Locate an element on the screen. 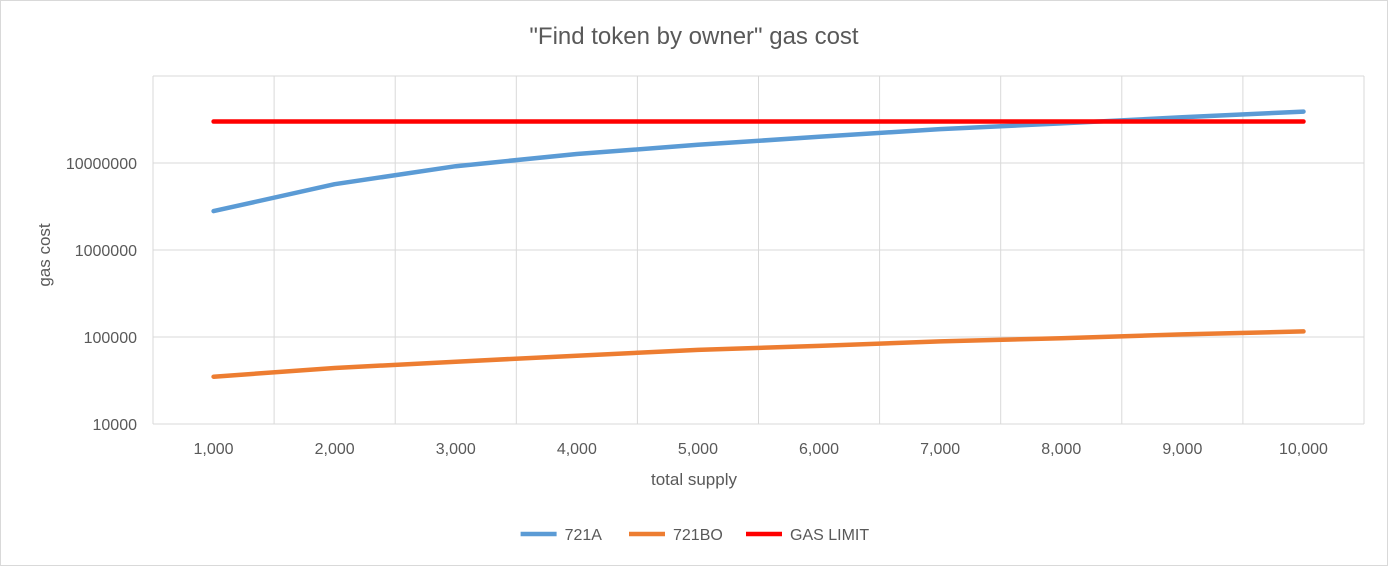 The image size is (1388, 566). chart-title: "Find token by owner" gas cost is located at coordinates (694, 36).